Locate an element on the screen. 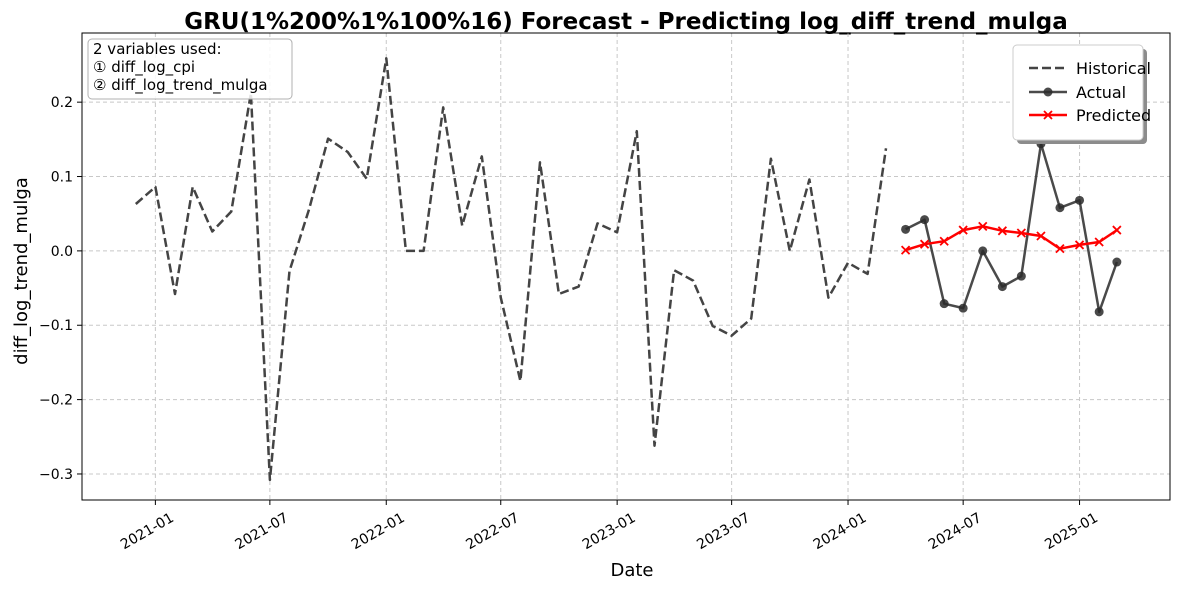 The width and height of the screenshot is (1189, 590). x-tick-label: 2024-07 is located at coordinates (955, 531).